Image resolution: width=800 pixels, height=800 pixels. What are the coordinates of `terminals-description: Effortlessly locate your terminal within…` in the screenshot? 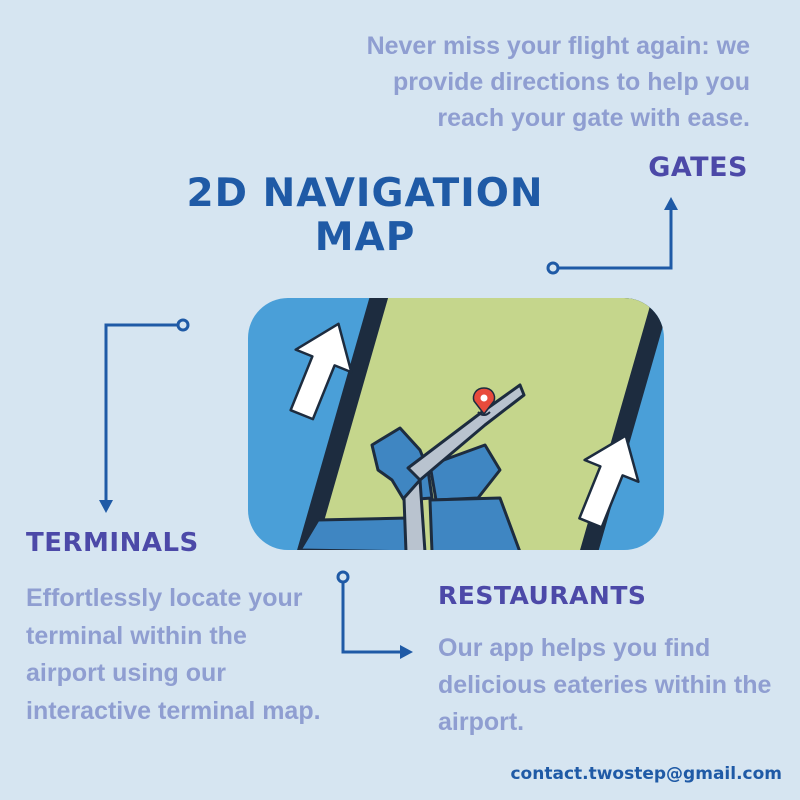 It's located at (173, 654).